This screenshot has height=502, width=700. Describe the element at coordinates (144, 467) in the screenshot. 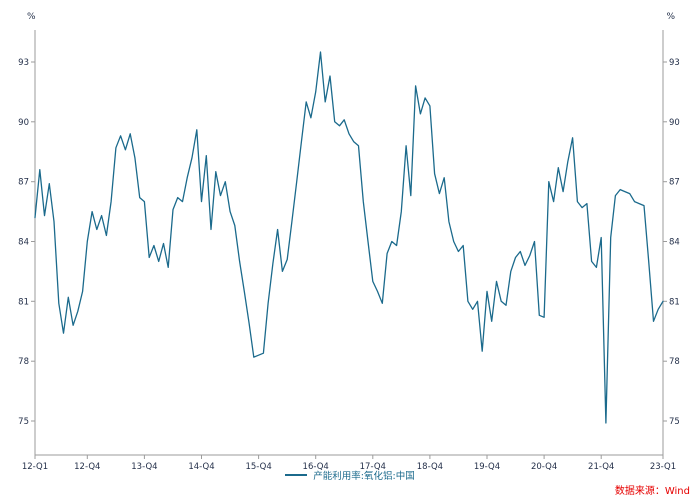

I see `svg-text: 13-Q4` at that location.